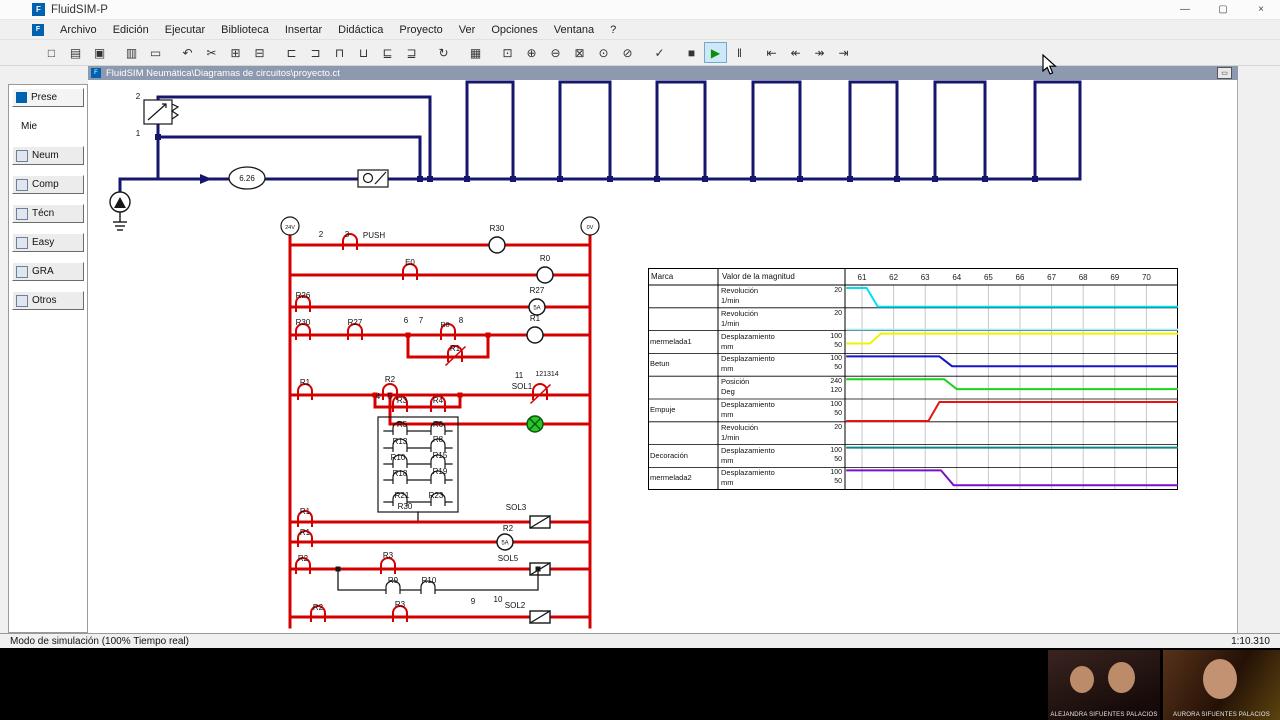  I want to click on sidebar-item-grafcet: GRA, so click(48, 271).